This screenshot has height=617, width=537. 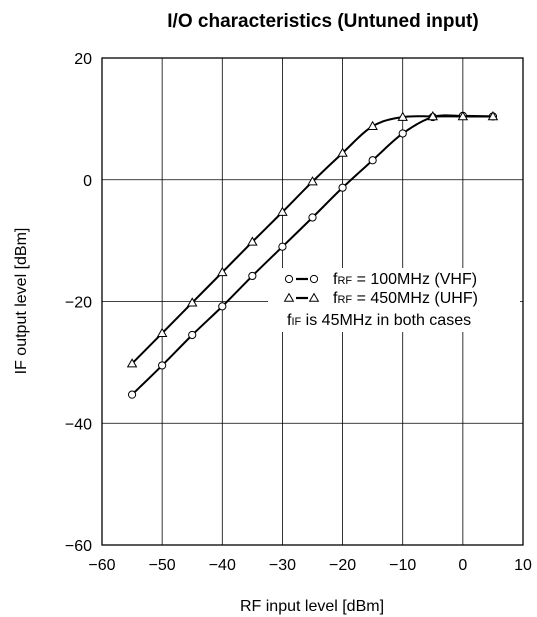 What do you see at coordinates (462, 565) in the screenshot?
I see `x-tick-label: 0` at bounding box center [462, 565].